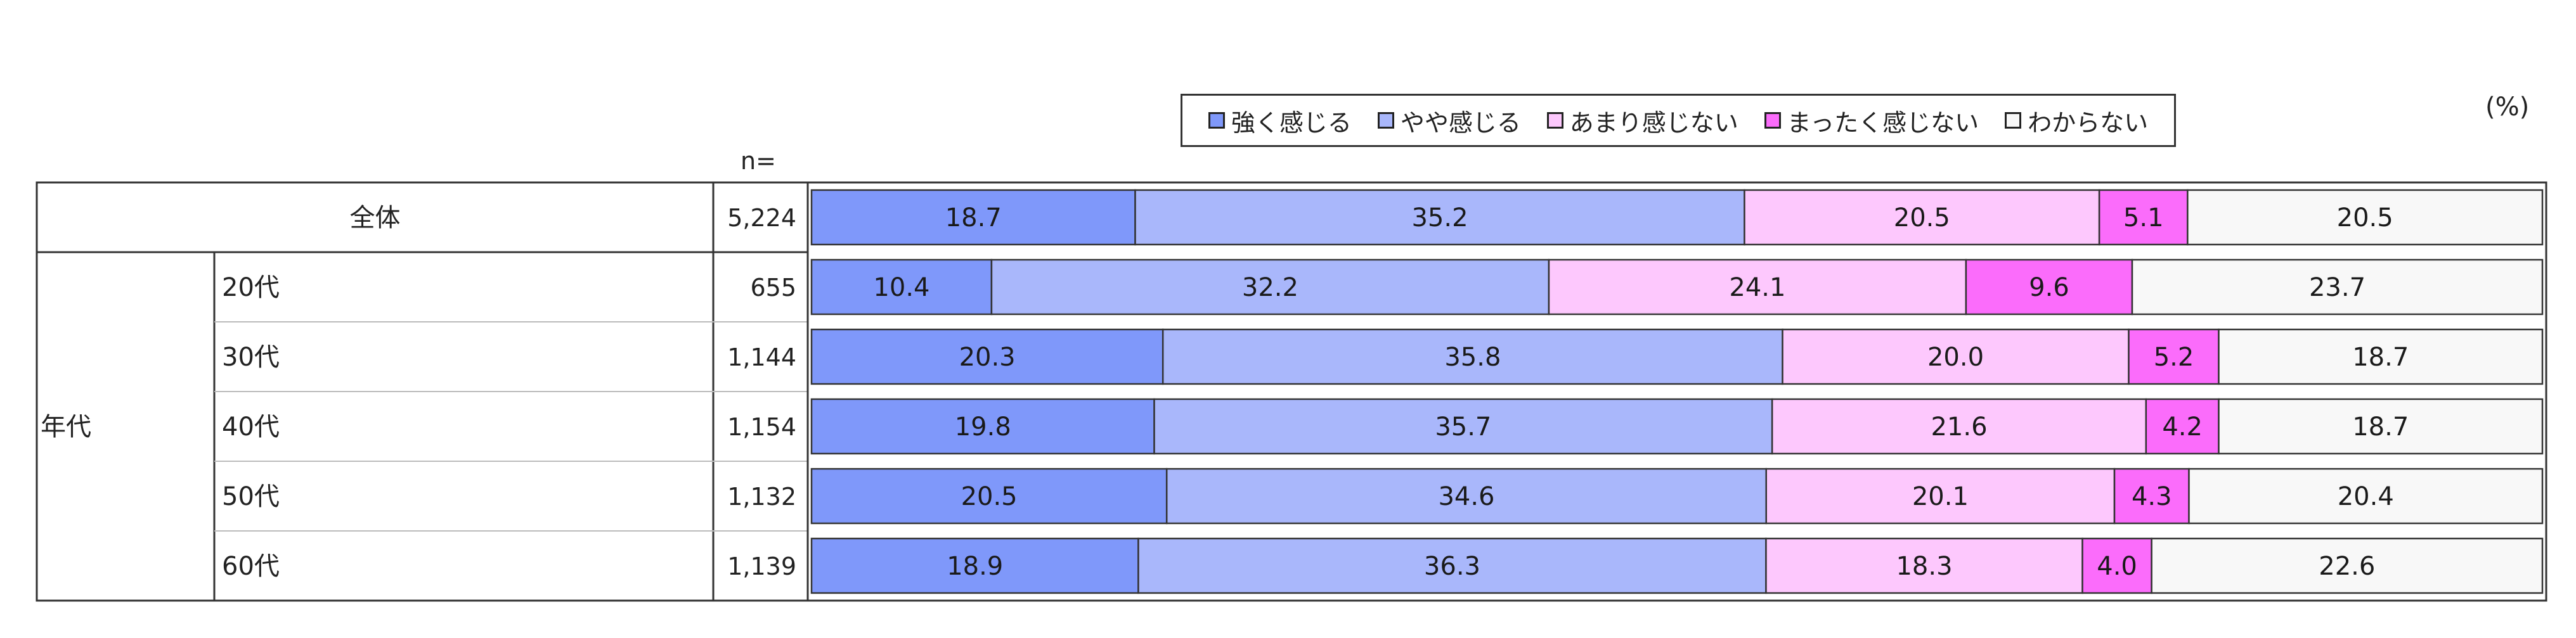  I want to click on legend-label: やや感じる, so click(1460, 122).